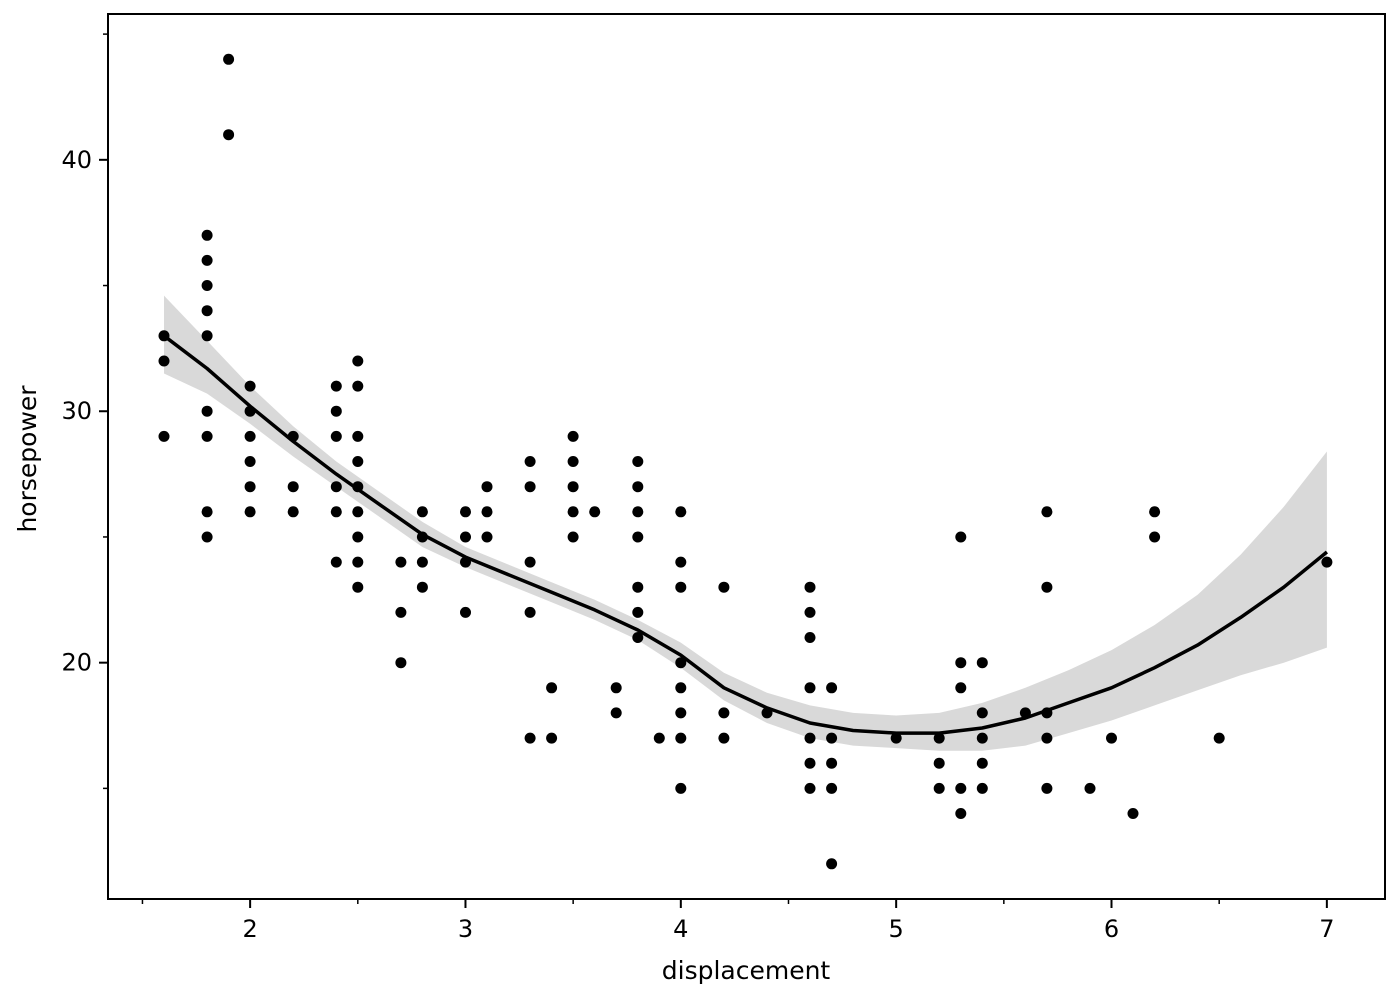 Image resolution: width=1400 pixels, height=1000 pixels. Describe the element at coordinates (896, 929) in the screenshot. I see `x-tick-label: 5` at that location.